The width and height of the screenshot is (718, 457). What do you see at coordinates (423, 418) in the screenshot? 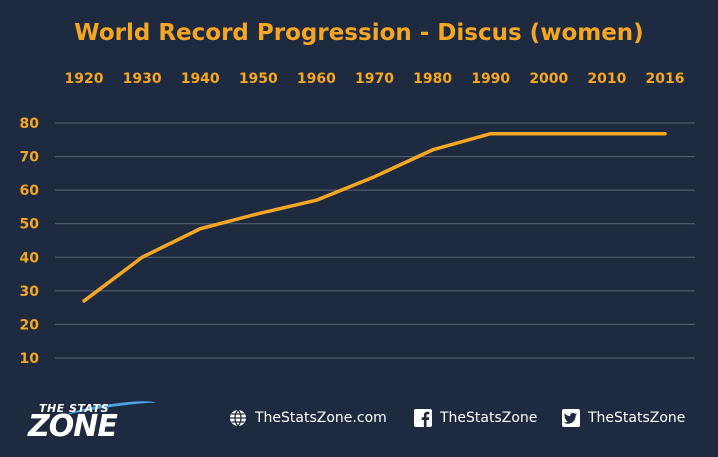
I see `facebook-icon` at bounding box center [423, 418].